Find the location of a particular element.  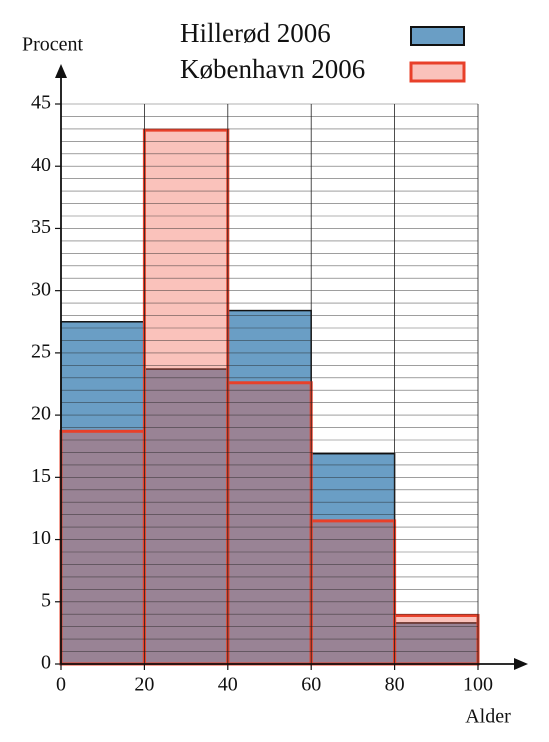

legend-label: København 2006 is located at coordinates (272, 69).